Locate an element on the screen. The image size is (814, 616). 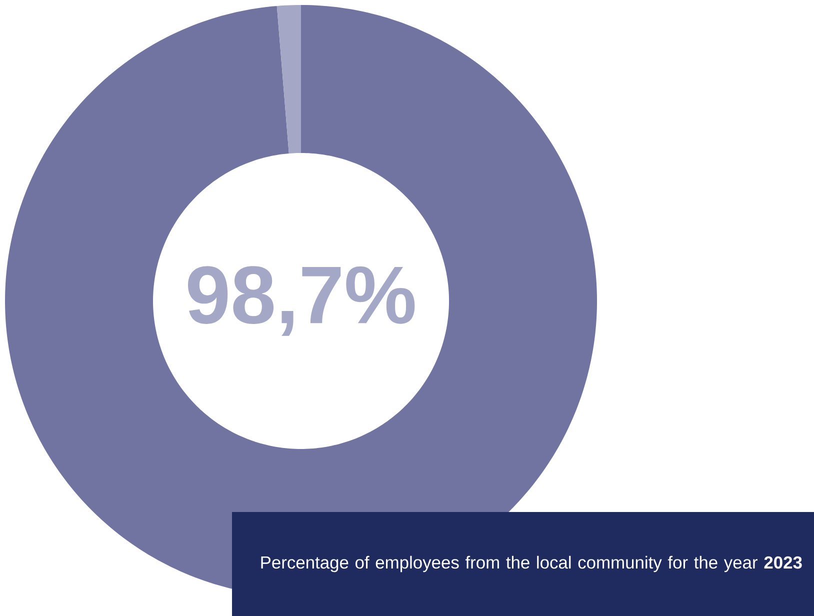
data-label: 98,7% is located at coordinates (301, 301).